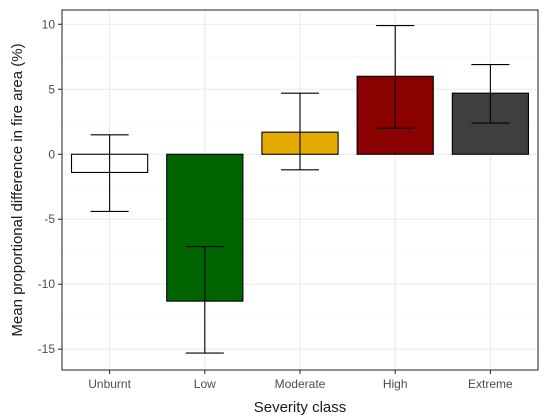 The image size is (550, 420). Describe the element at coordinates (109, 173) in the screenshot. I see `error-bar-unburnt` at that location.